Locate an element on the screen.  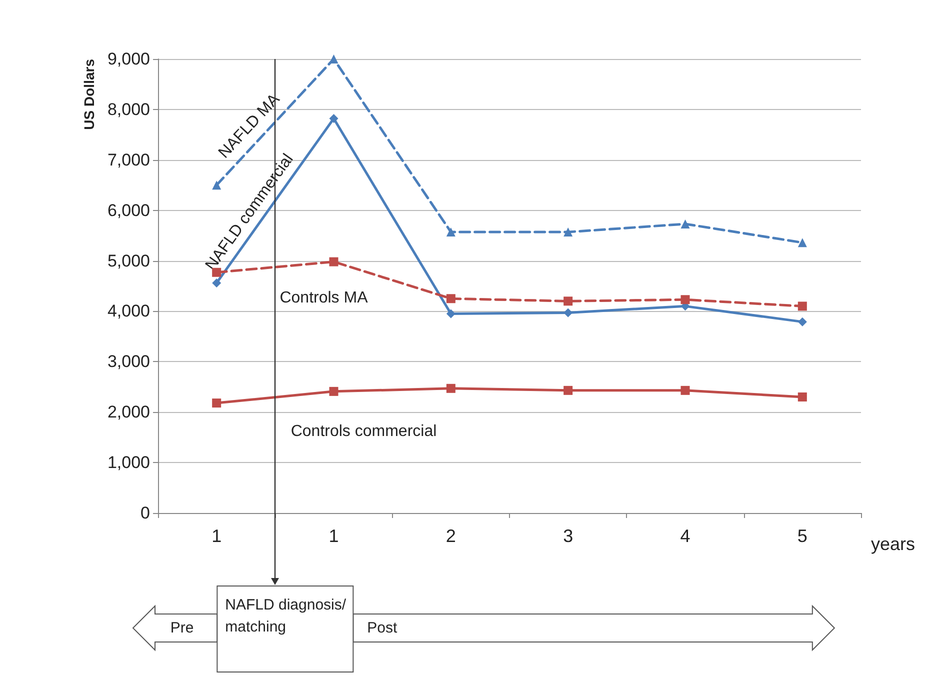
text: NAFLD diagnosis/ matching is located at coordinates (286, 616).